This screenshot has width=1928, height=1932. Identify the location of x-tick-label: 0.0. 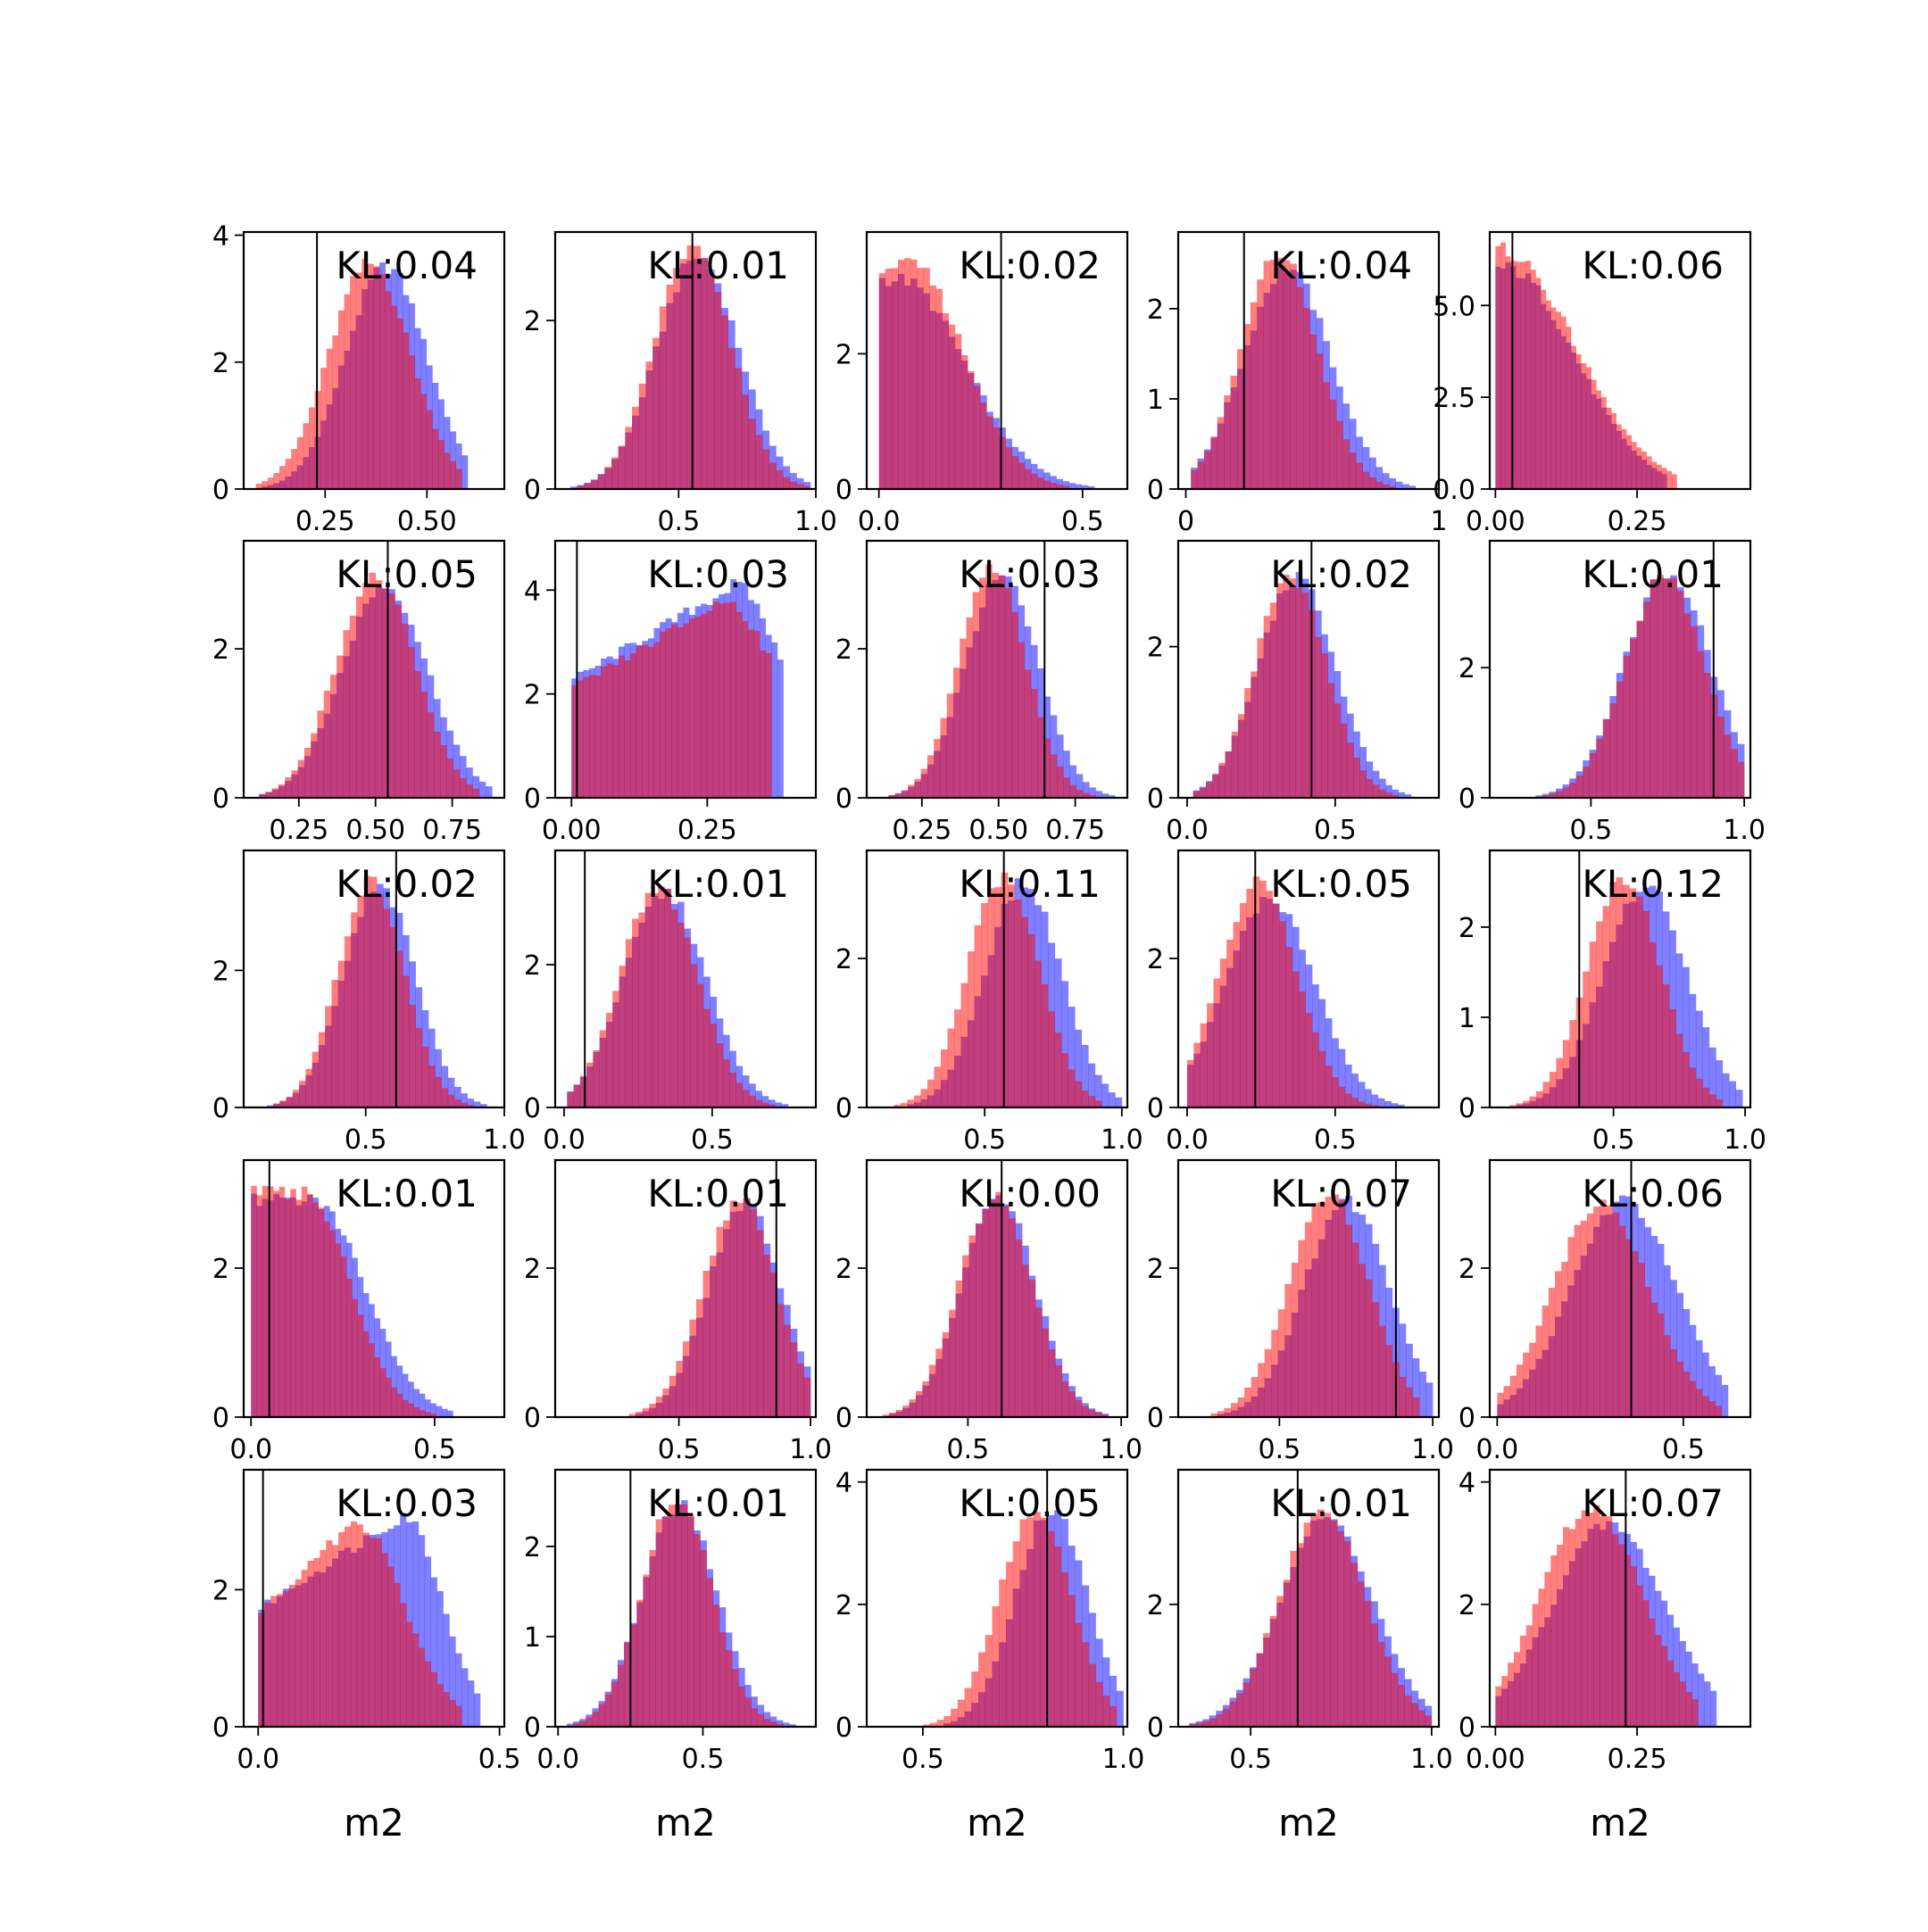
(564, 1140).